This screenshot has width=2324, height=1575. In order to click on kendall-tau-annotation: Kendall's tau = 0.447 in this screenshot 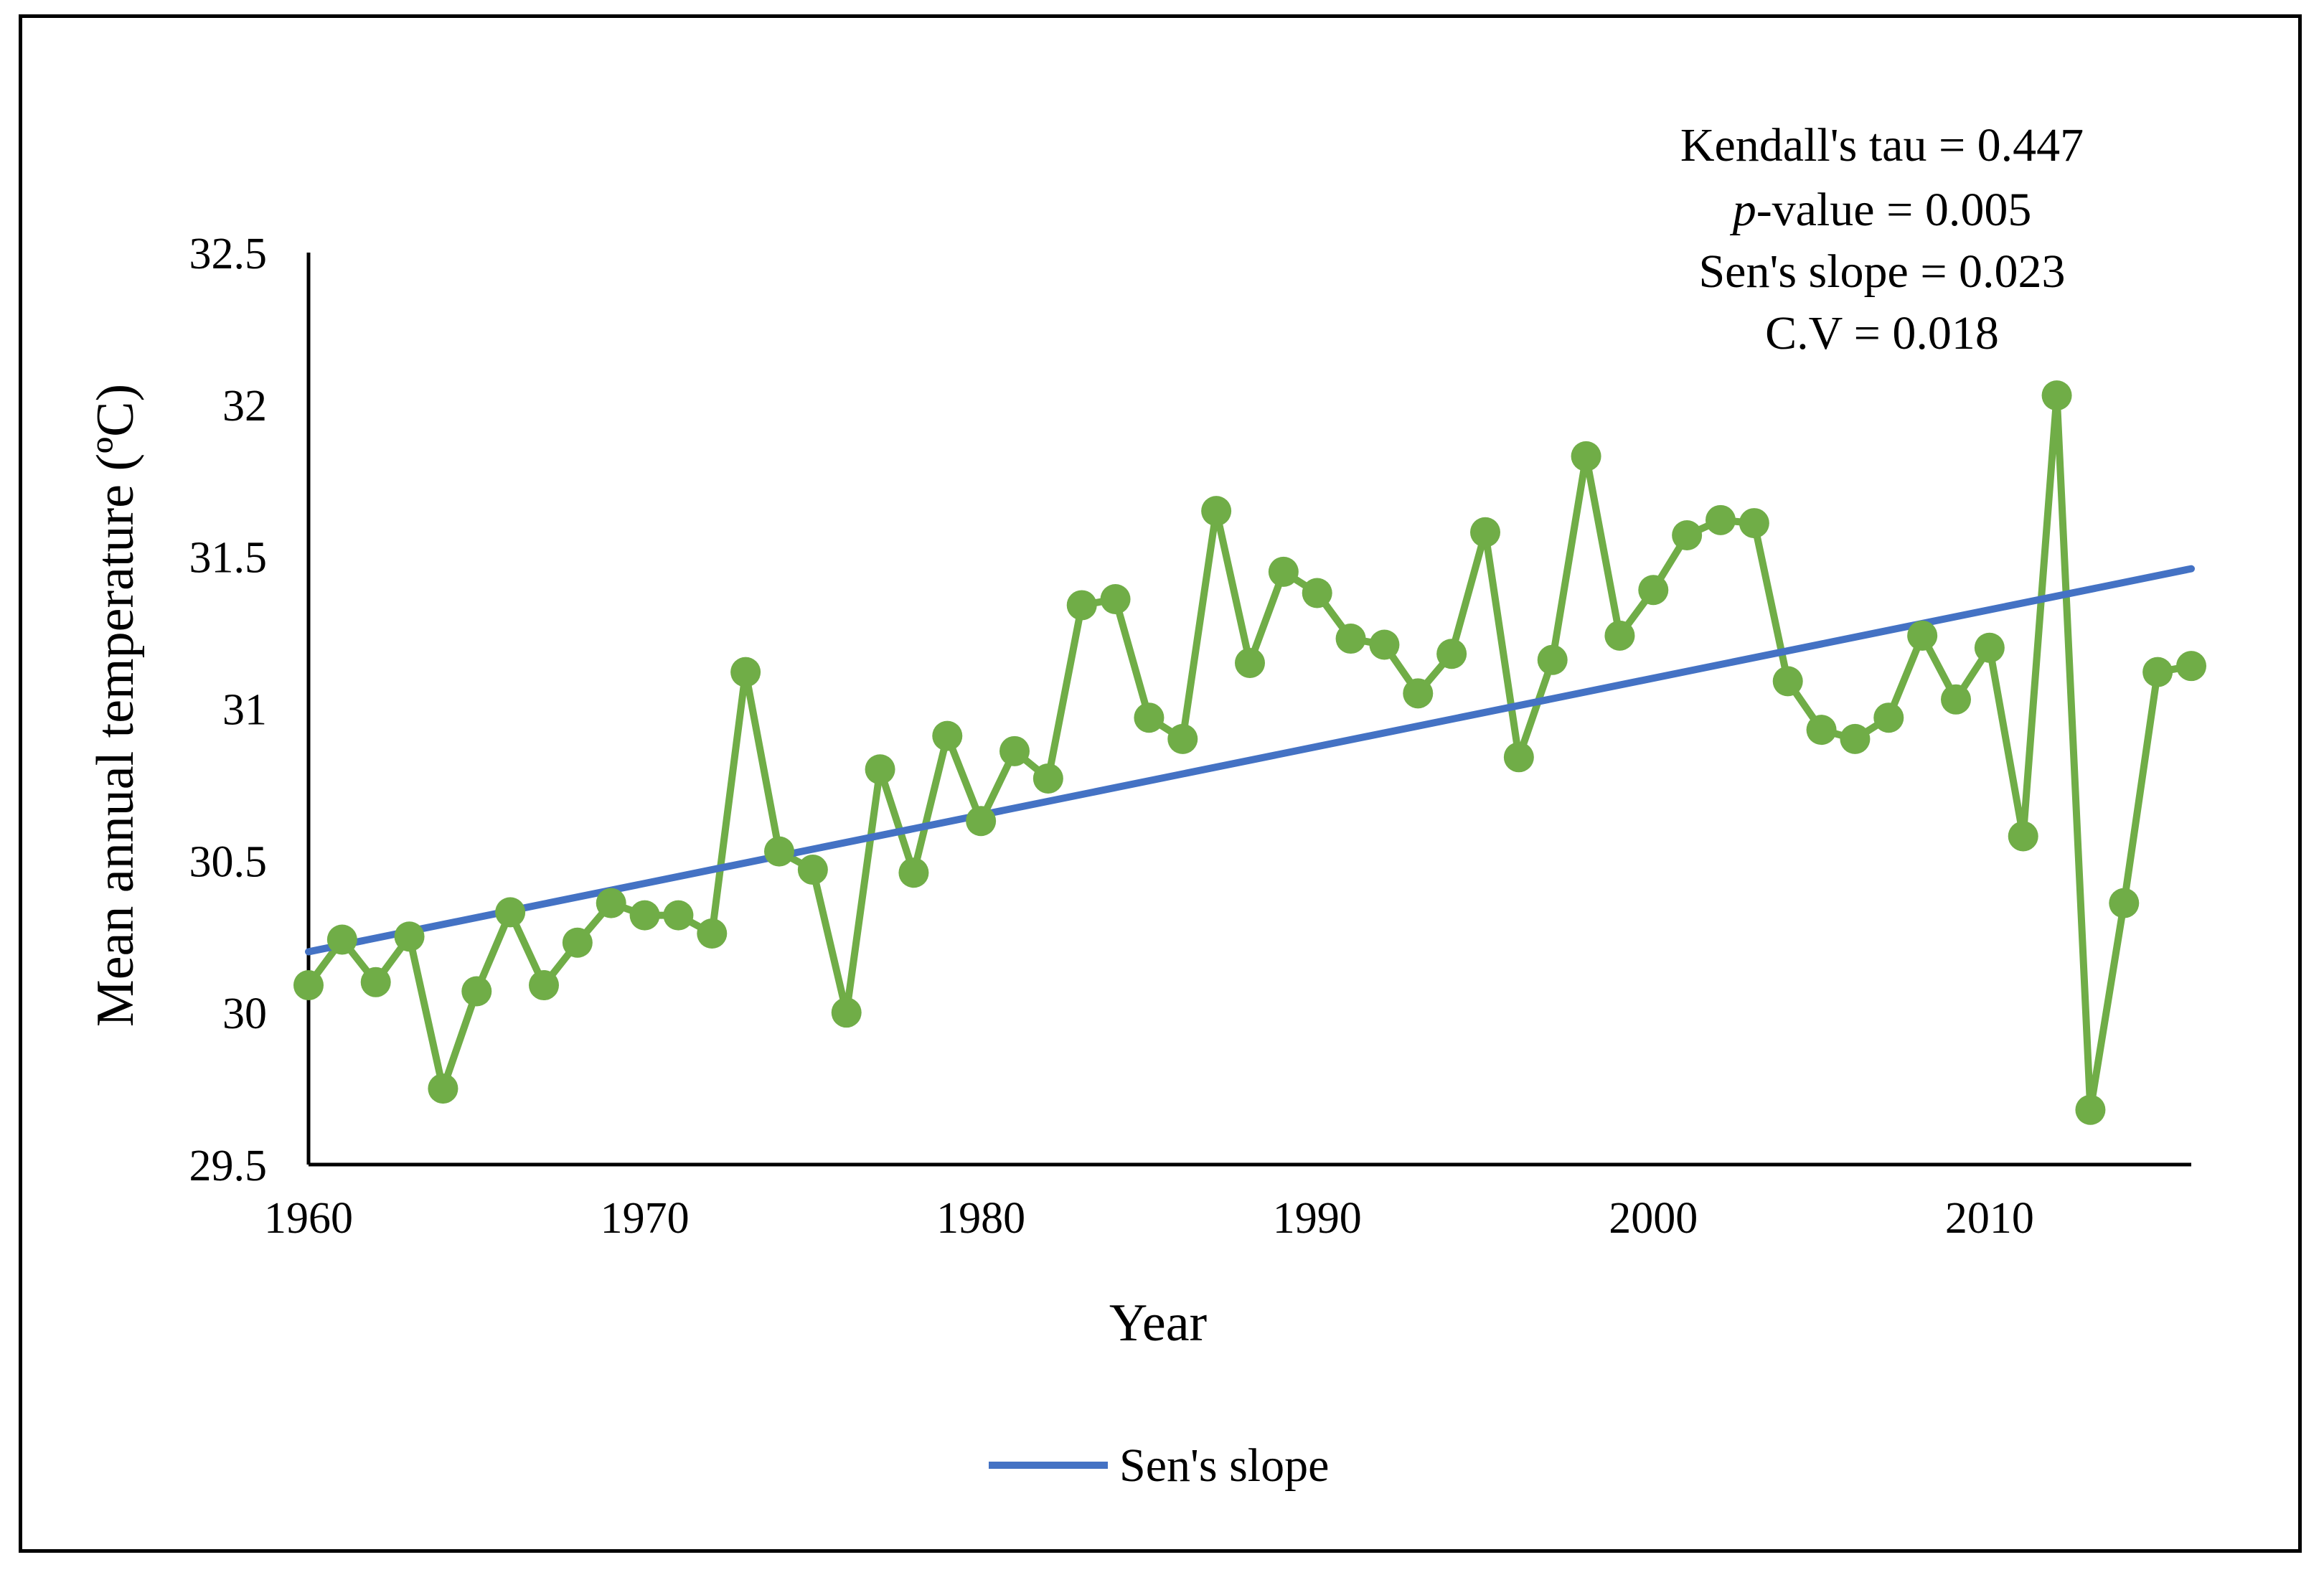, I will do `click(1882, 145)`.